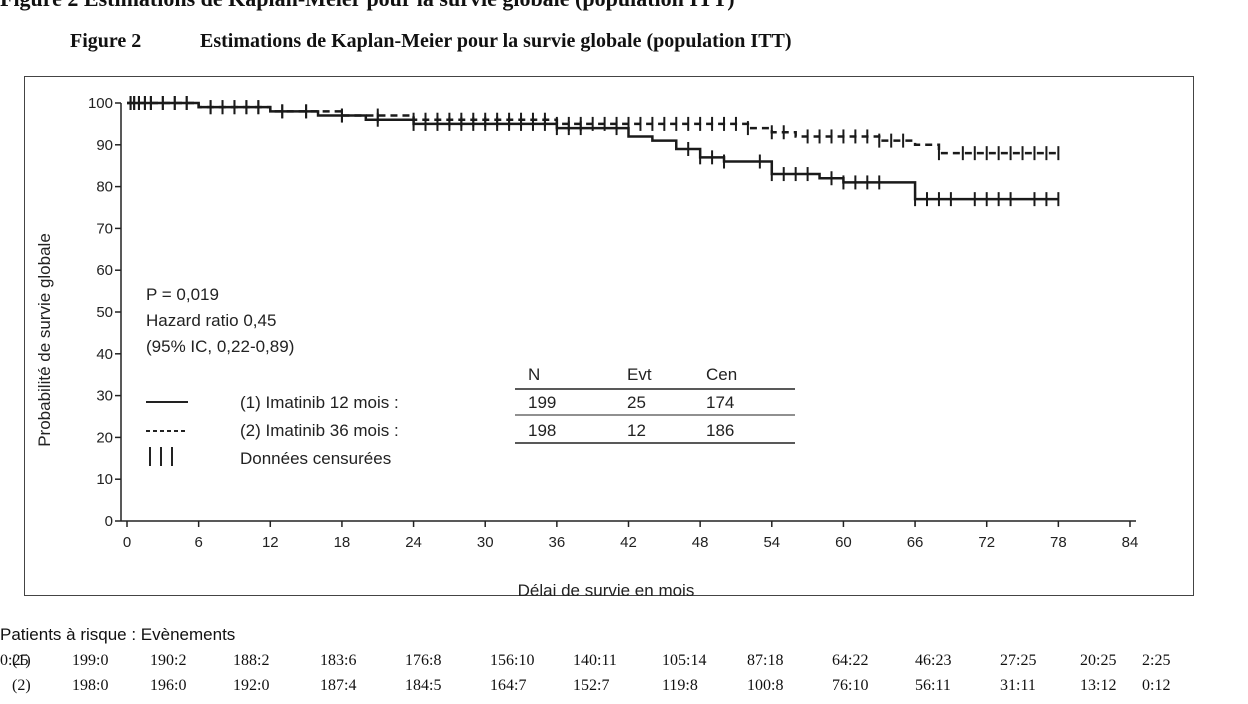  What do you see at coordinates (850, 685) in the screenshot?
I see `at-risk-value: 76:10` at bounding box center [850, 685].